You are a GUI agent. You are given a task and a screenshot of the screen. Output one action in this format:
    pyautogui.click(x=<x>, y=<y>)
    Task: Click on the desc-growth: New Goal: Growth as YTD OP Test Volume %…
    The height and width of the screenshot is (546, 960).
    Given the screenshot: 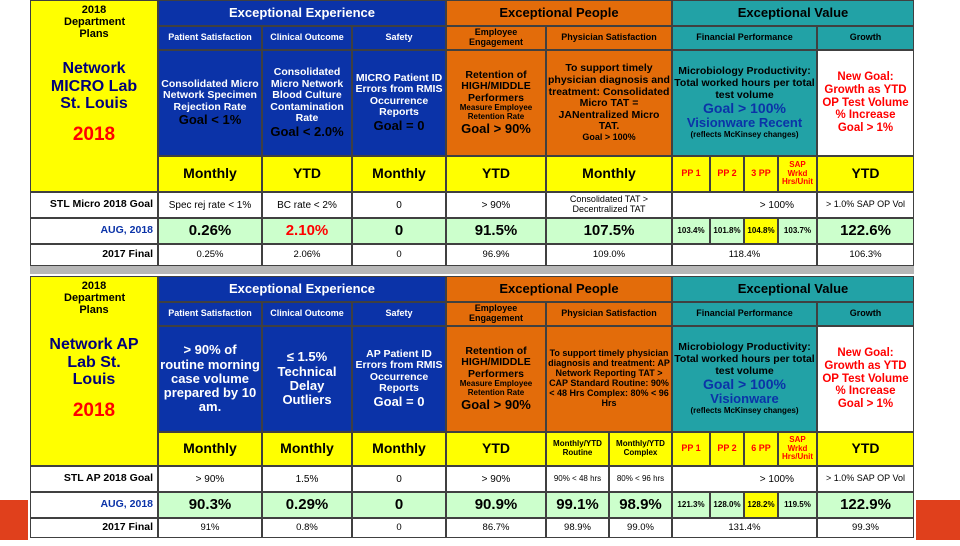 What is the action you would take?
    pyautogui.click(x=865, y=103)
    